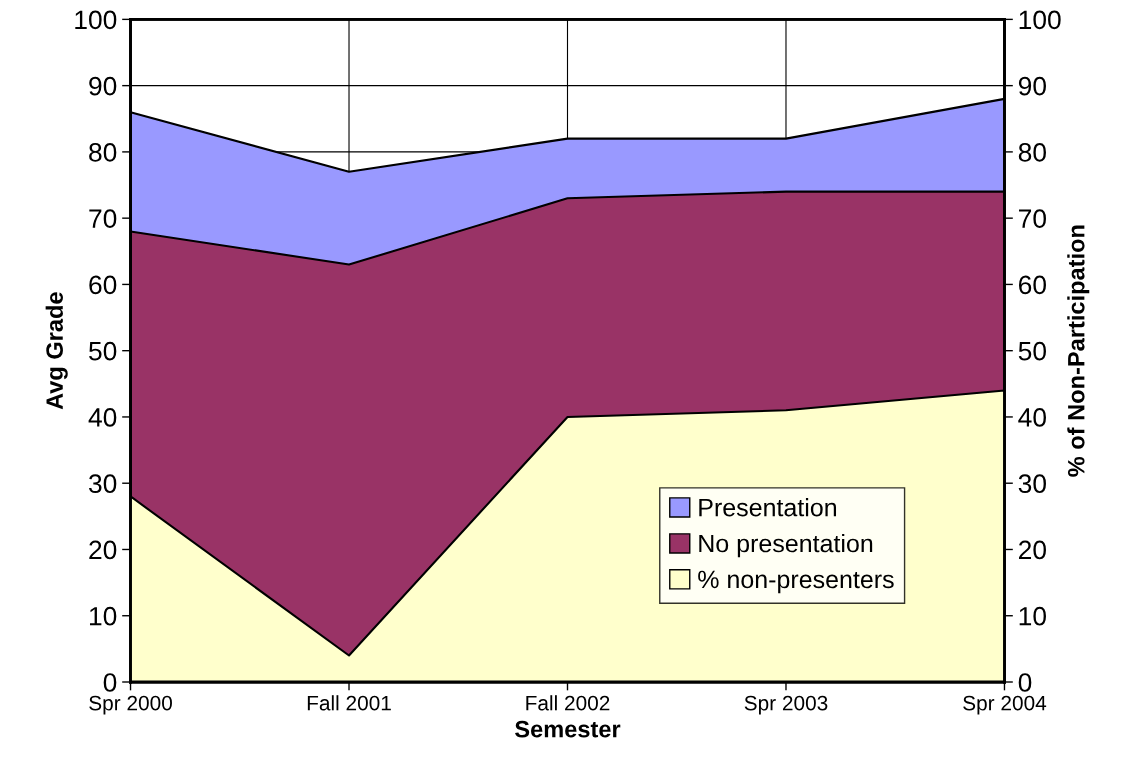  Describe the element at coordinates (786, 705) in the screenshot. I see `x-tick-label: Spr 2003` at that location.